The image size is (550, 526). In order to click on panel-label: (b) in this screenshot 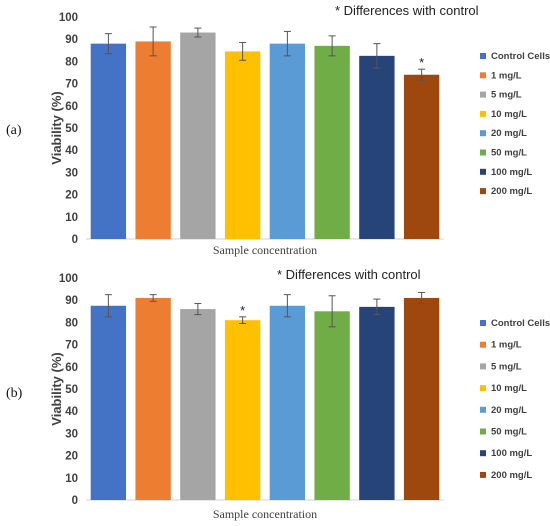, I will do `click(14, 393)`.